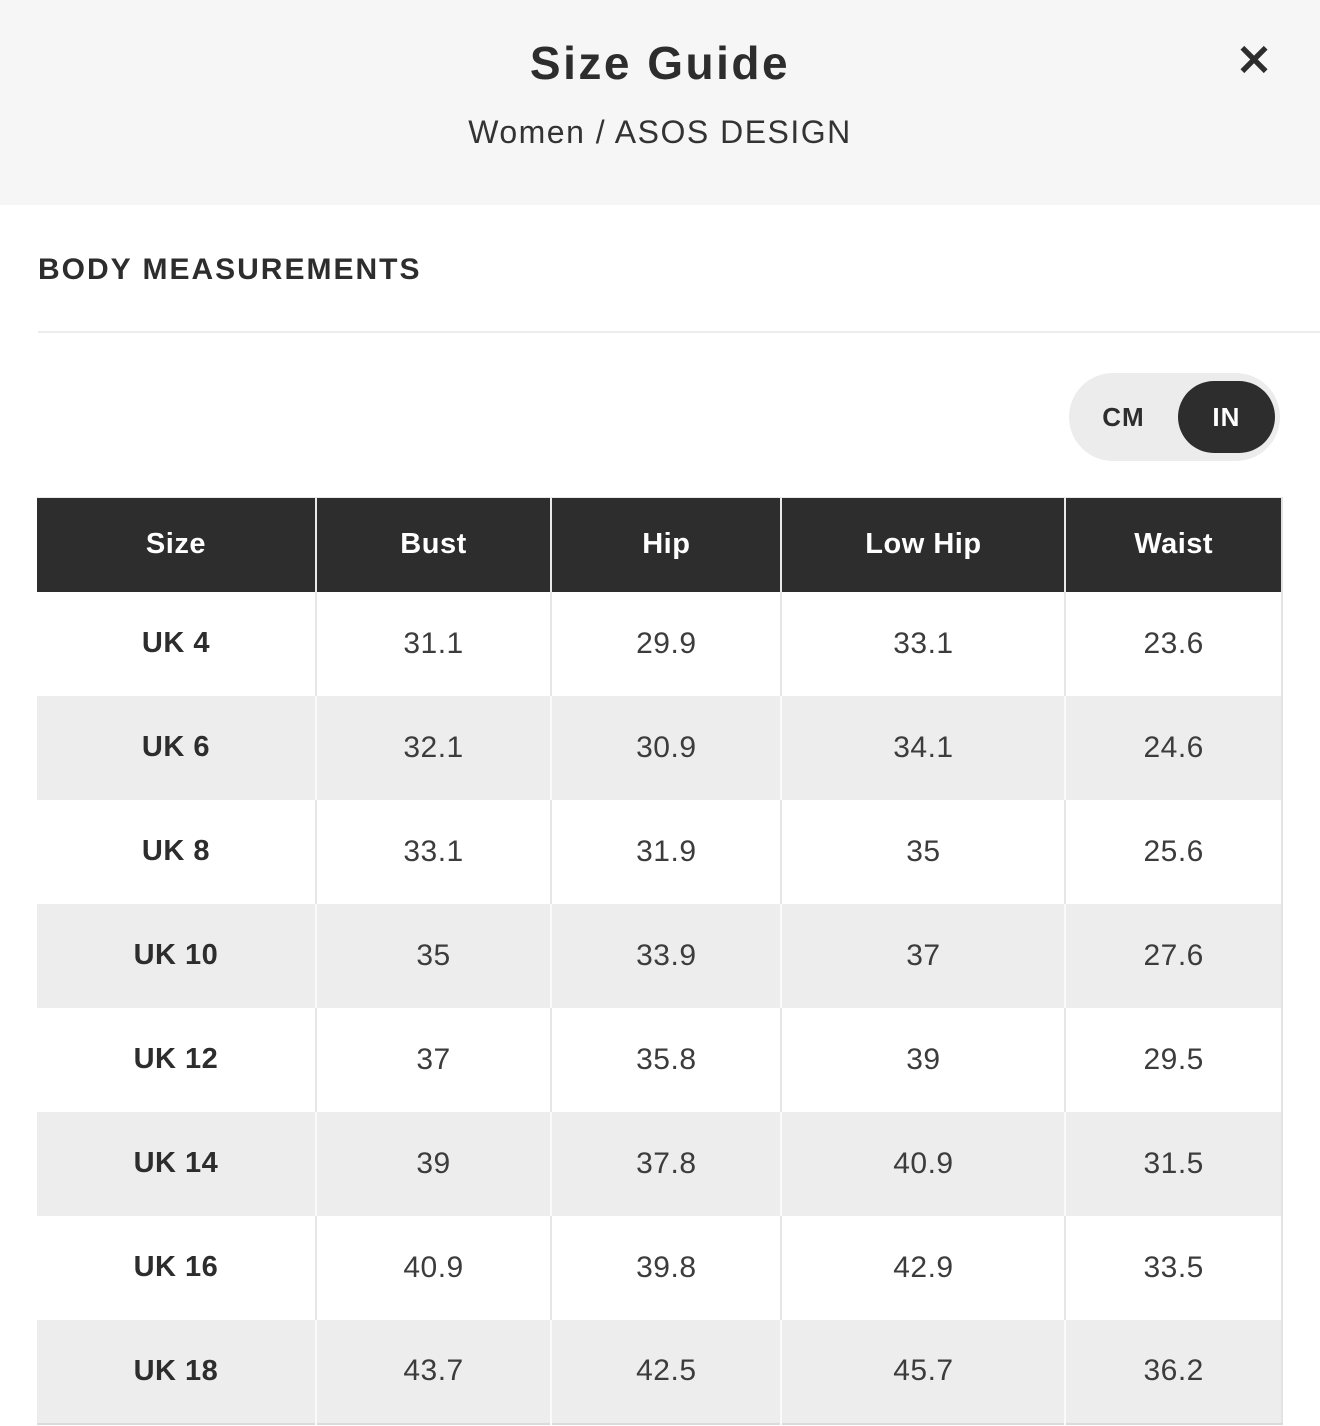  I want to click on low-hip-cell: 34.1, so click(924, 747).